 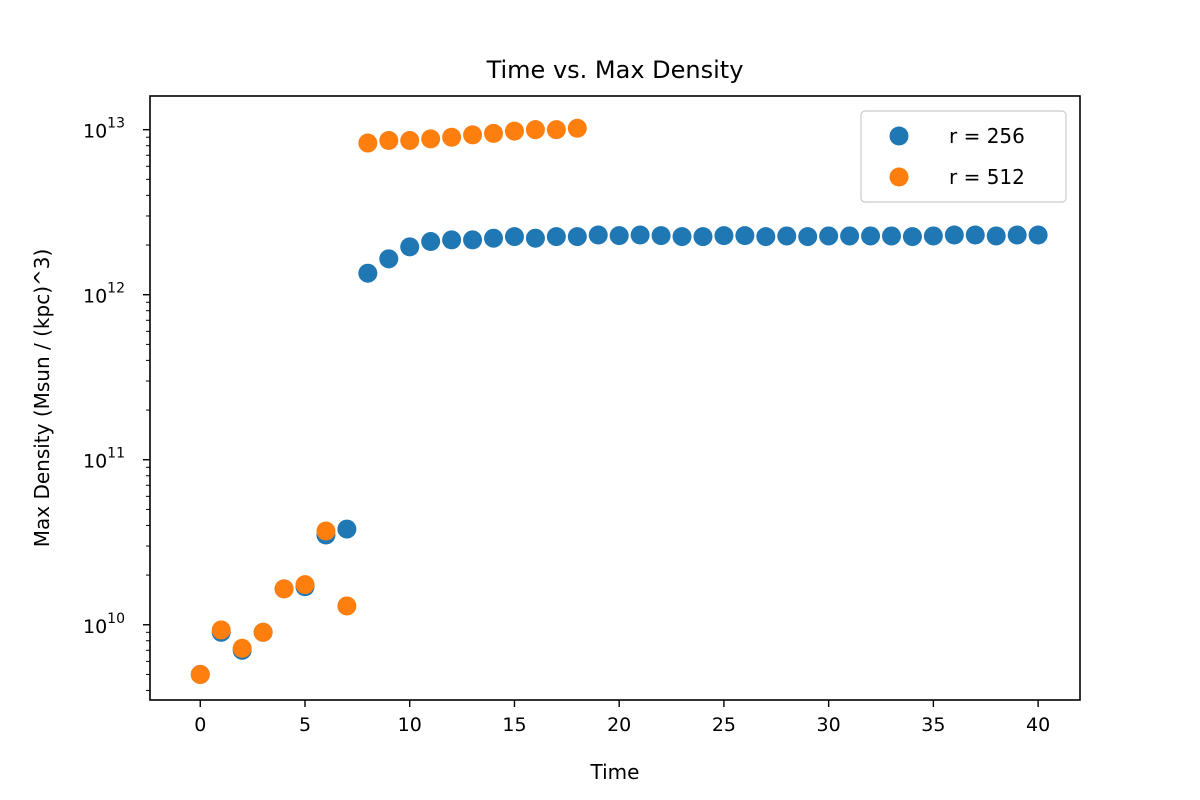 I want to click on y-axis: 1010 1011 1012 1013, so click(x=116, y=403).